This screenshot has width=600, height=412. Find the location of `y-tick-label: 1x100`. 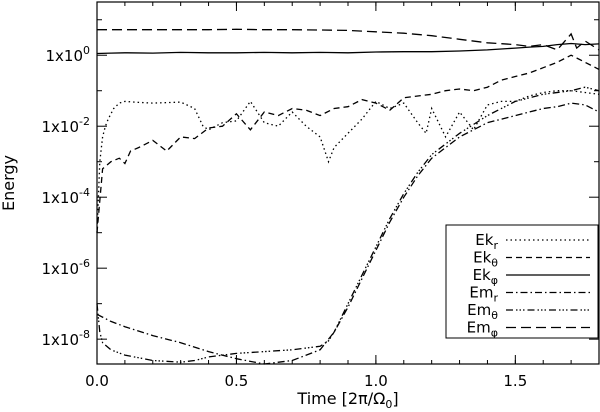

y-tick-label: 1x100 is located at coordinates (67, 54).